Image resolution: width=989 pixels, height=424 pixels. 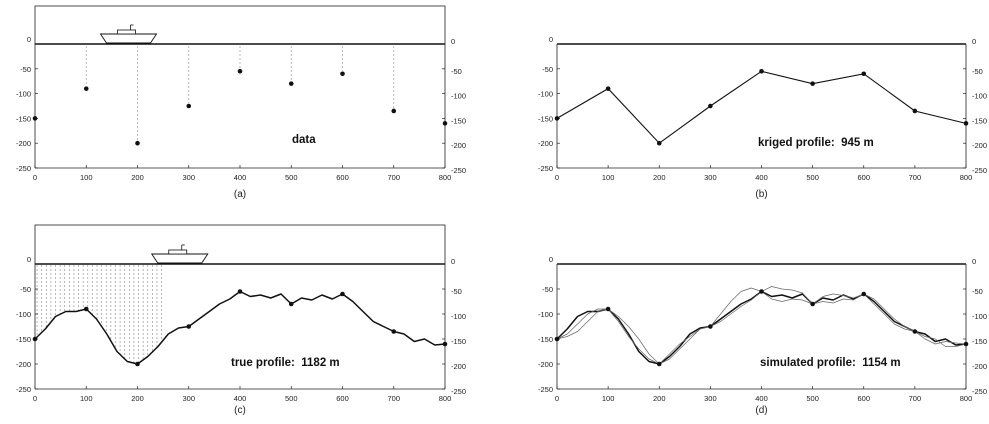 I want to click on panel-label: (a), so click(x=240, y=194).